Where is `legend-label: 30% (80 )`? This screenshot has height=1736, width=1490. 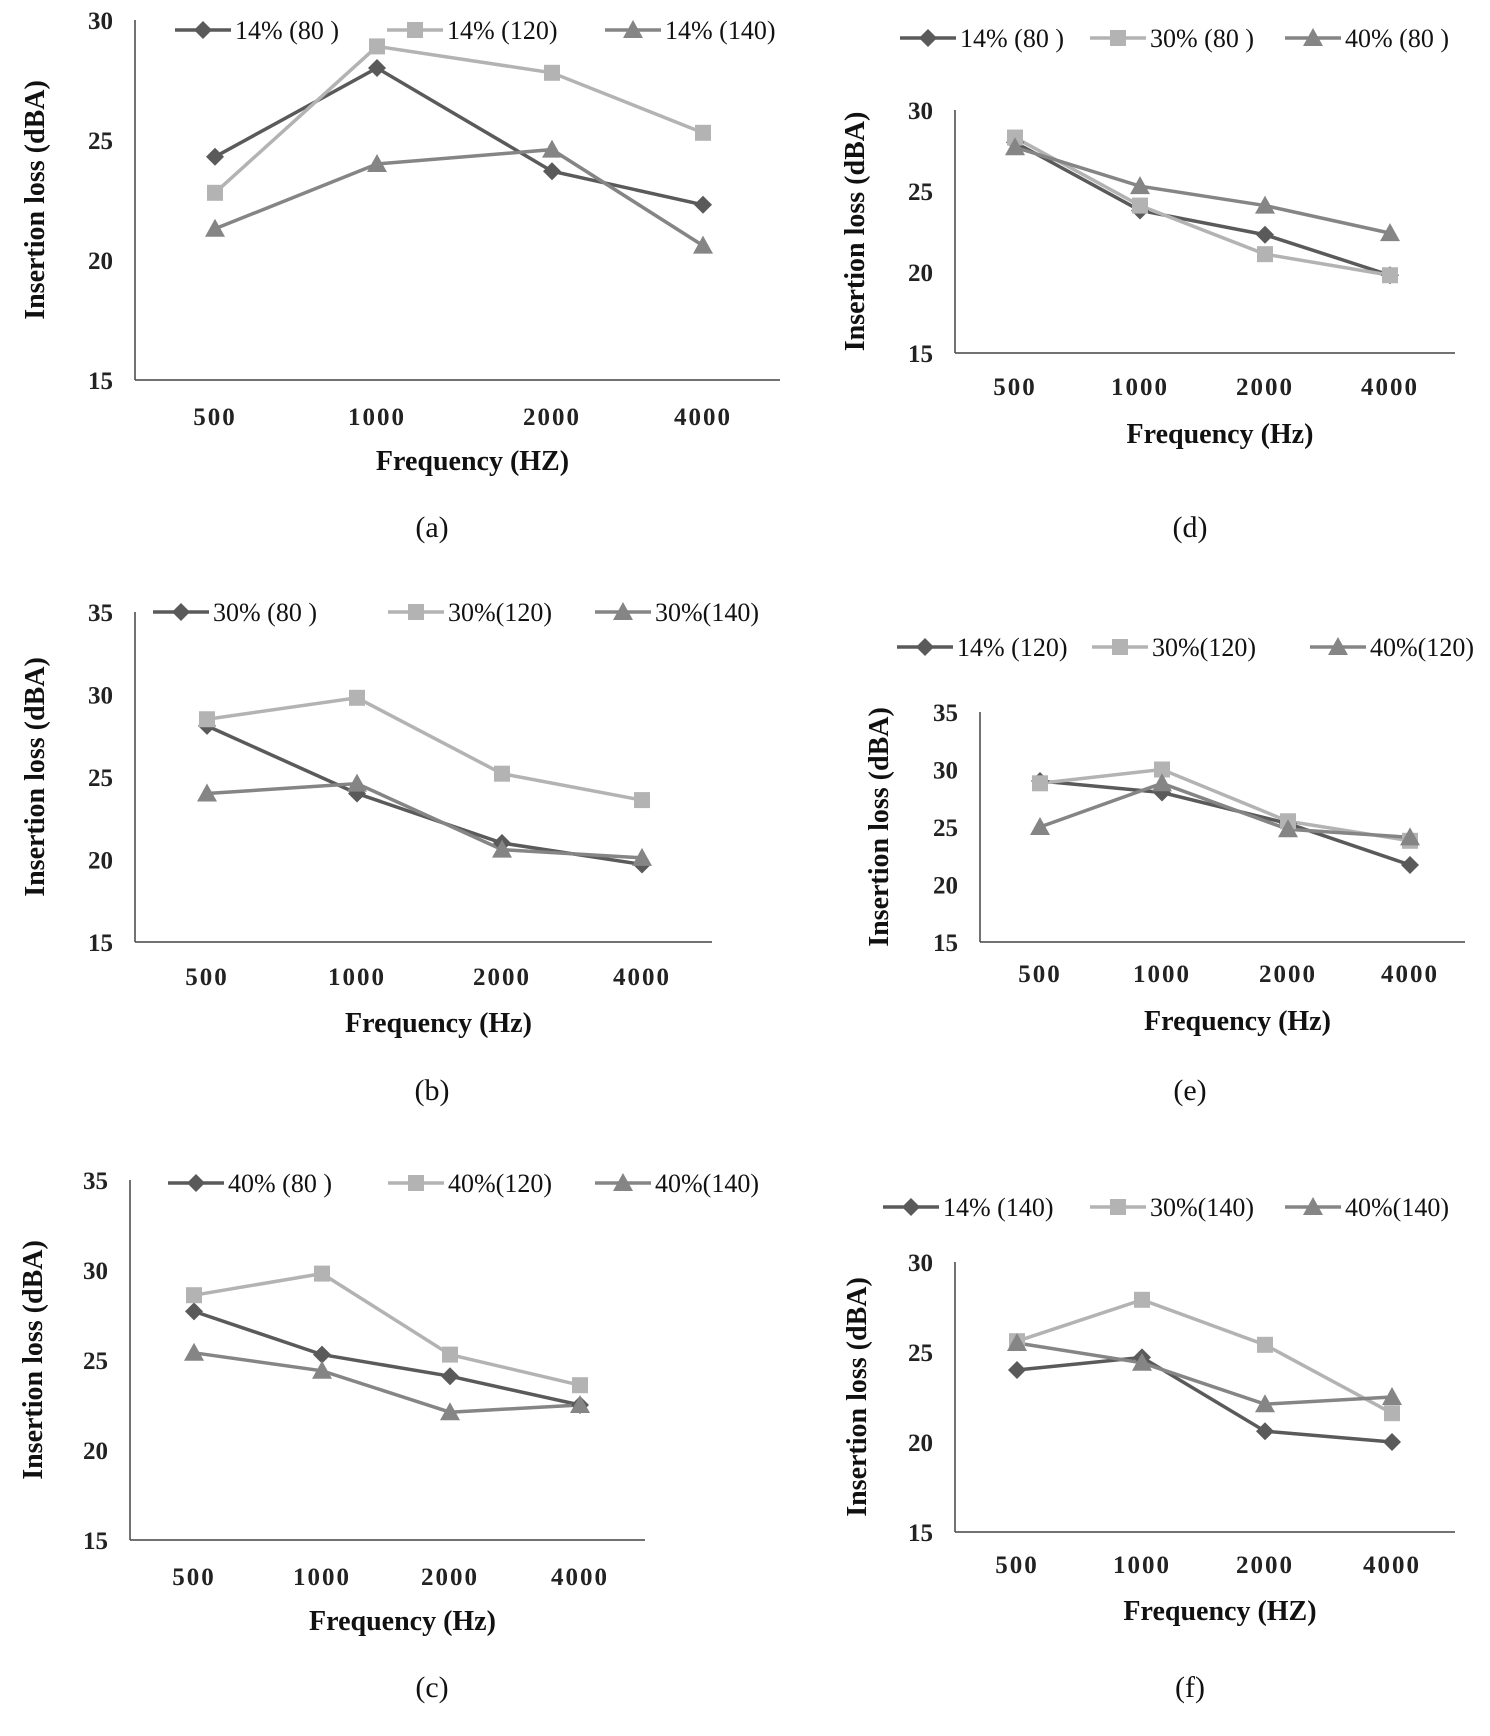 legend-label: 30% (80 ) is located at coordinates (1202, 38).